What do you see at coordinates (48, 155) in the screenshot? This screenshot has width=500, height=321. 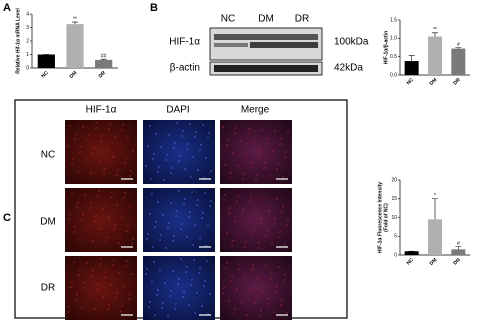 I see `row-label: NC` at bounding box center [48, 155].